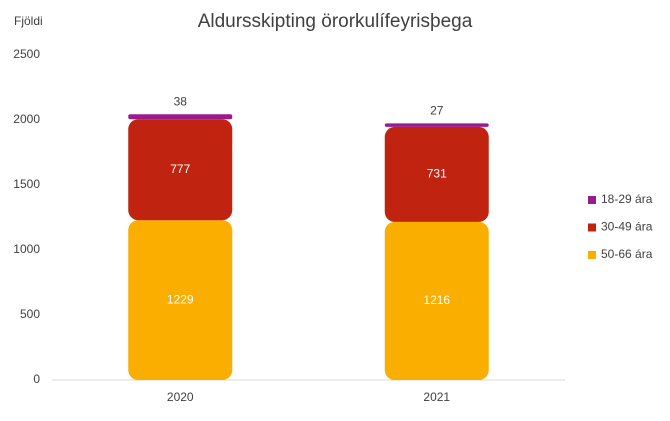 This screenshot has height=421, width=670. I want to click on chart-title: Aldursskipting örorkulífeyrisþega, so click(335, 21).